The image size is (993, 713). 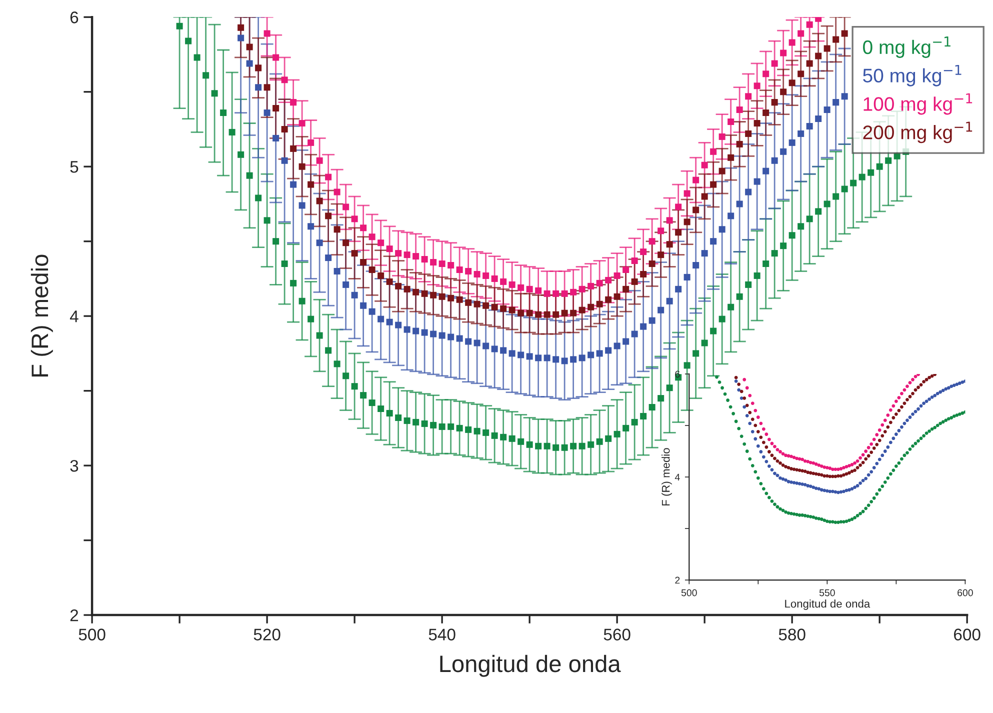 I want to click on x-tick-label: 580, so click(x=792, y=634).